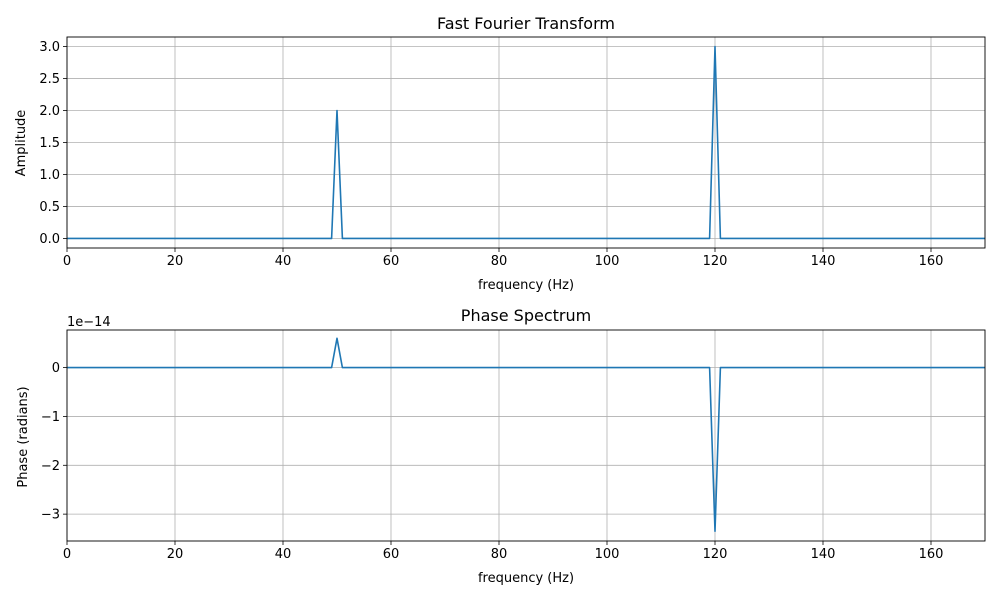 This screenshot has height=600, width=1000. I want to click on y-ticks: 0 −1 −2 −3, so click(54, 442).